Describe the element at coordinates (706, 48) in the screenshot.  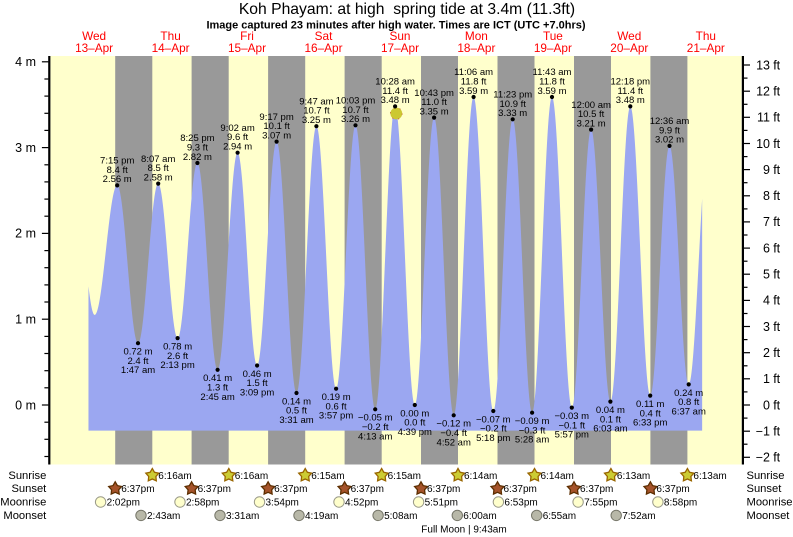
I see `svg-text: 21–Apr` at that location.